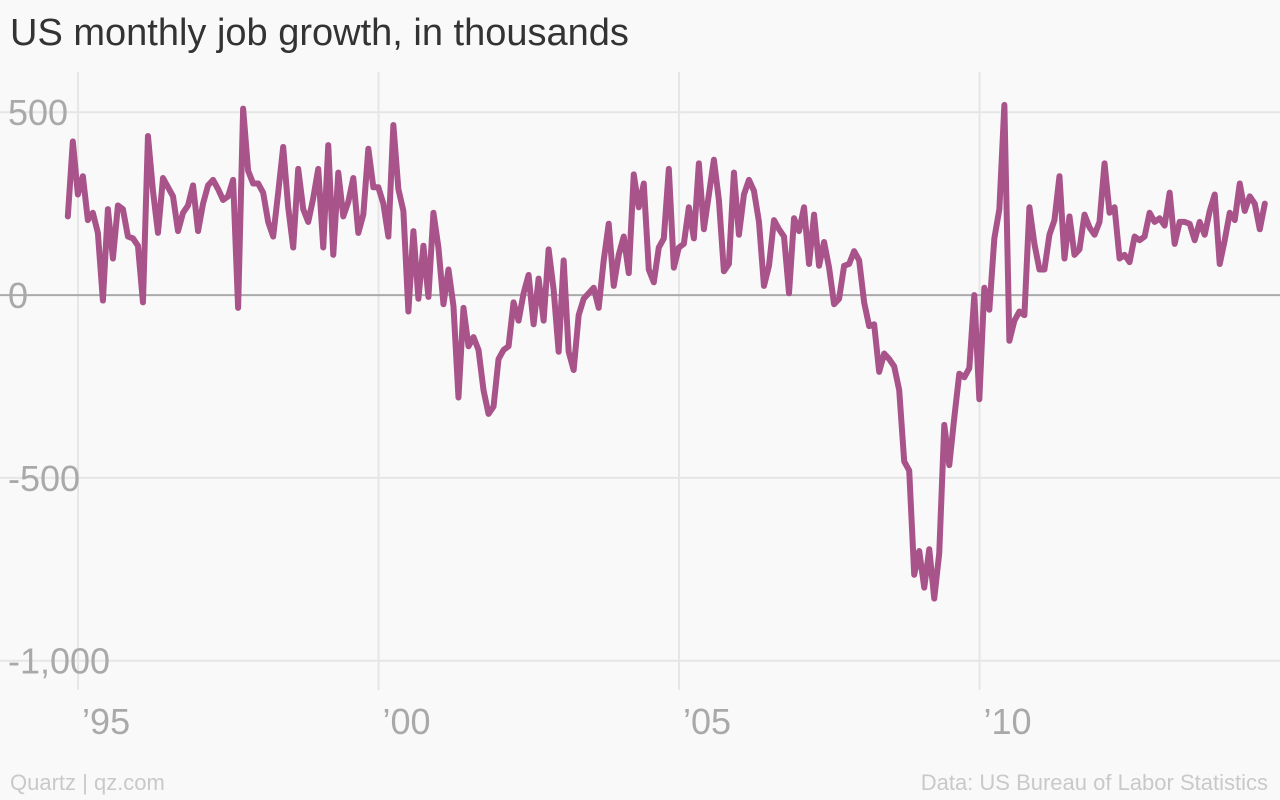  I want to click on x-tick-label-1: ’00, so click(407, 721).